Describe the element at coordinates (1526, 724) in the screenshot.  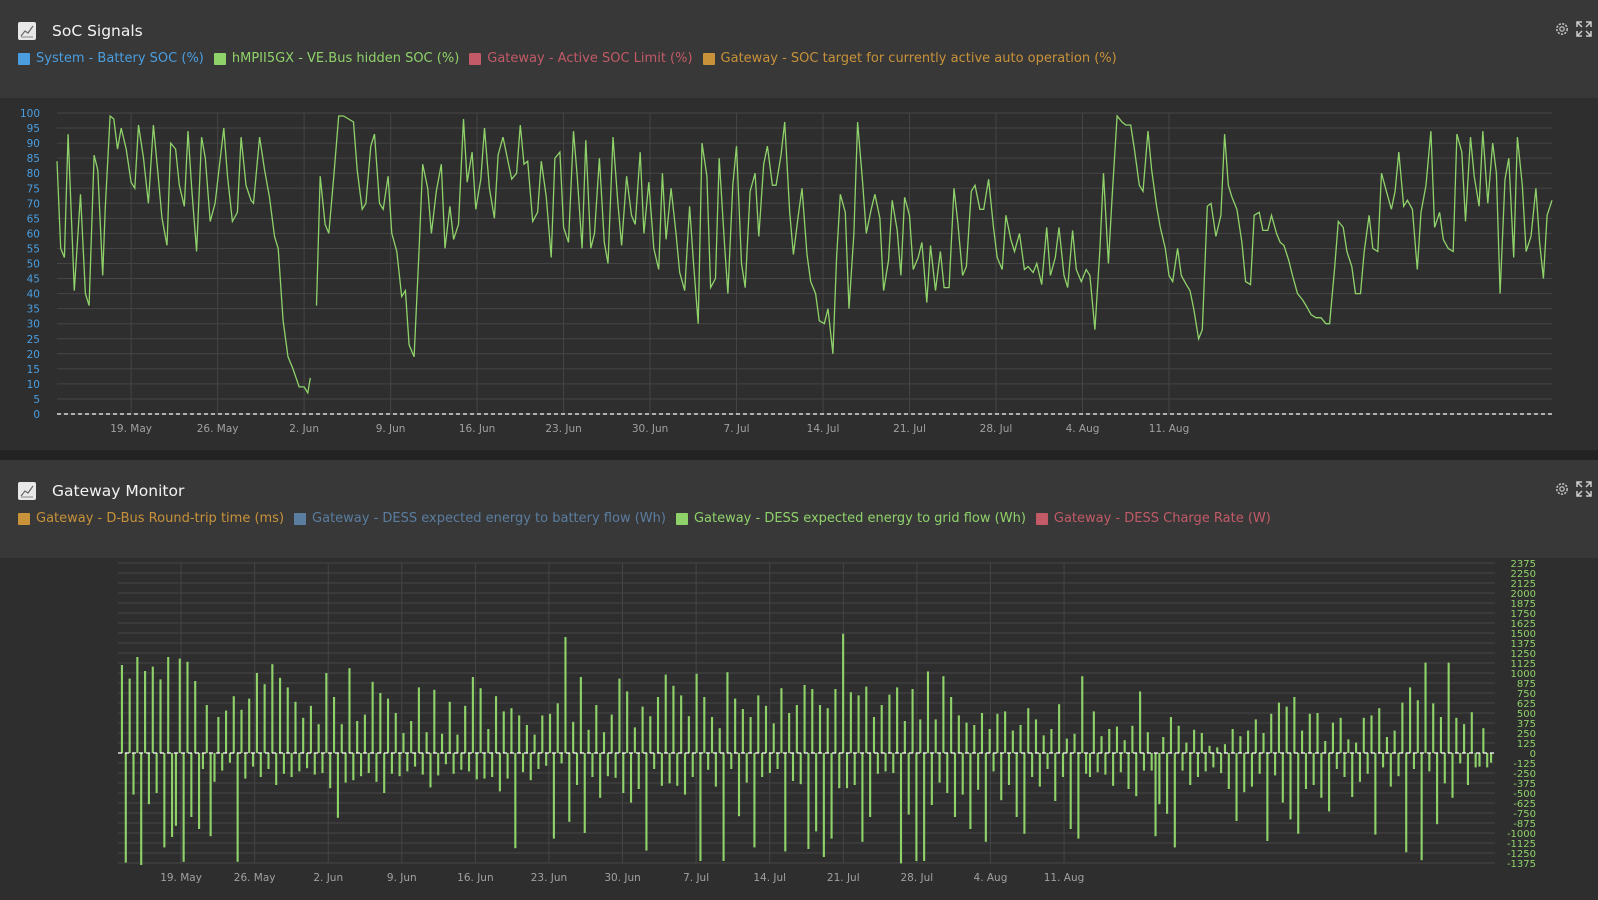
I see `y-tick-label: 375` at that location.